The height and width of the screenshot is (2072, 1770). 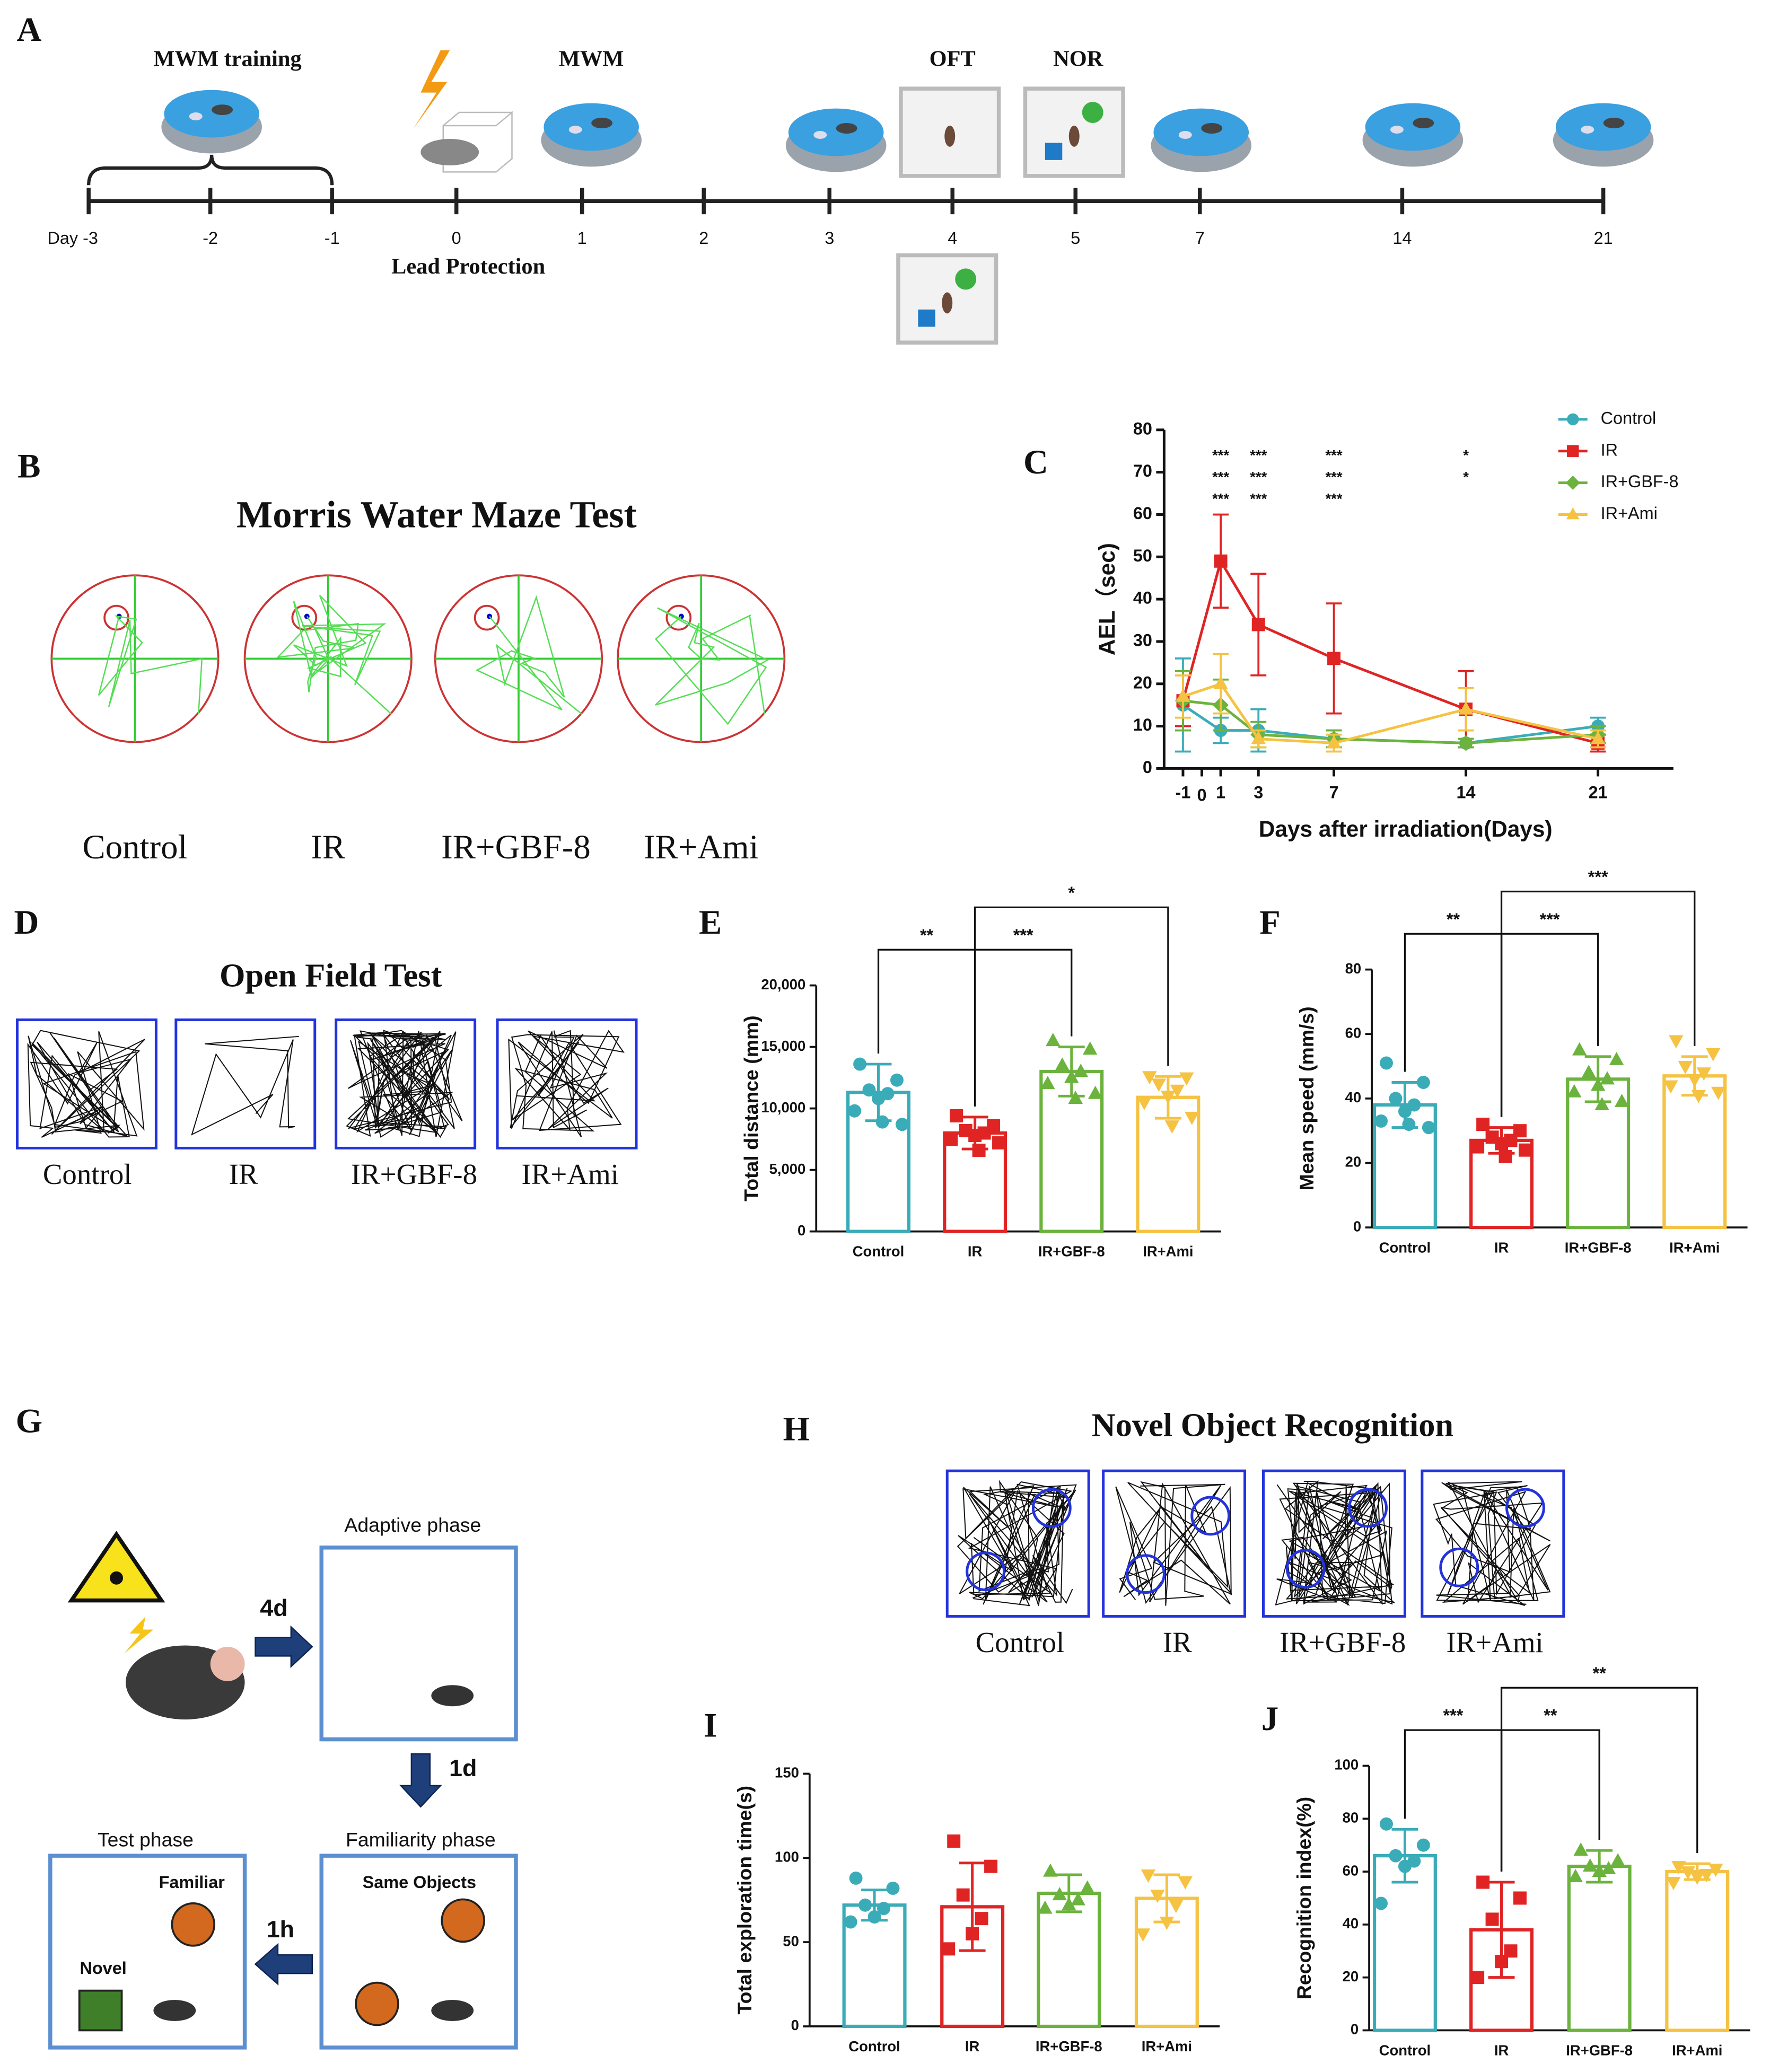 I want to click on panel-label: A, so click(x=29, y=30).